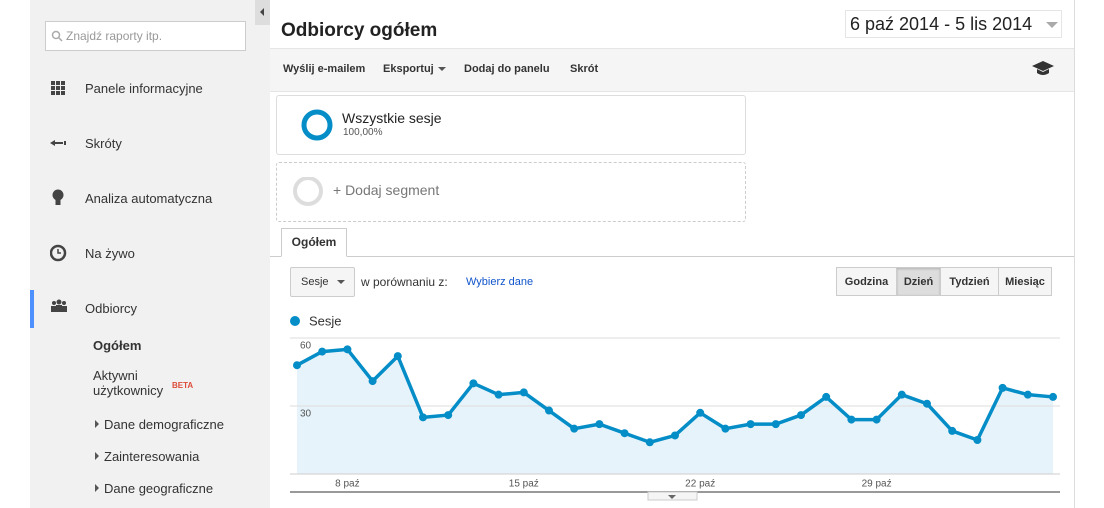 The width and height of the screenshot is (1104, 508). I want to click on nav-subitem: Ogółem, so click(117, 345).